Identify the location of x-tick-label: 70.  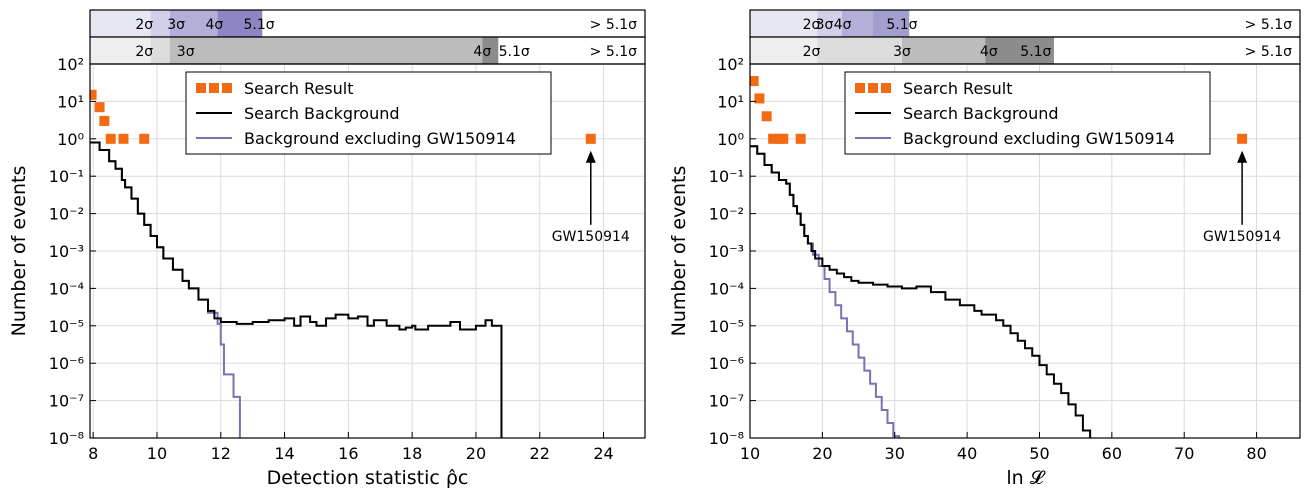
(1184, 453).